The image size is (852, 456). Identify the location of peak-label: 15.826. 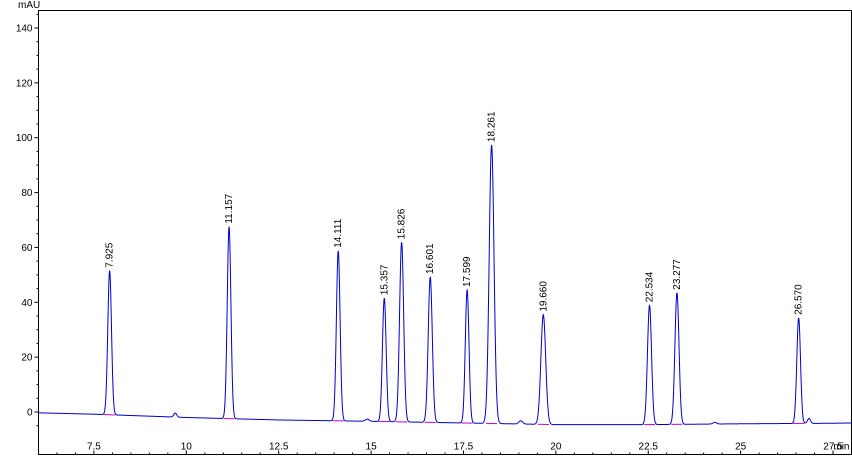
(402, 223).